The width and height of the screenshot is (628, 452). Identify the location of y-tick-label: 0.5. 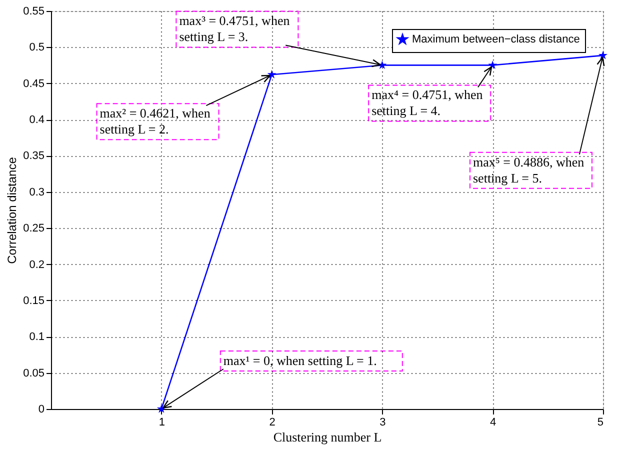
(36, 48).